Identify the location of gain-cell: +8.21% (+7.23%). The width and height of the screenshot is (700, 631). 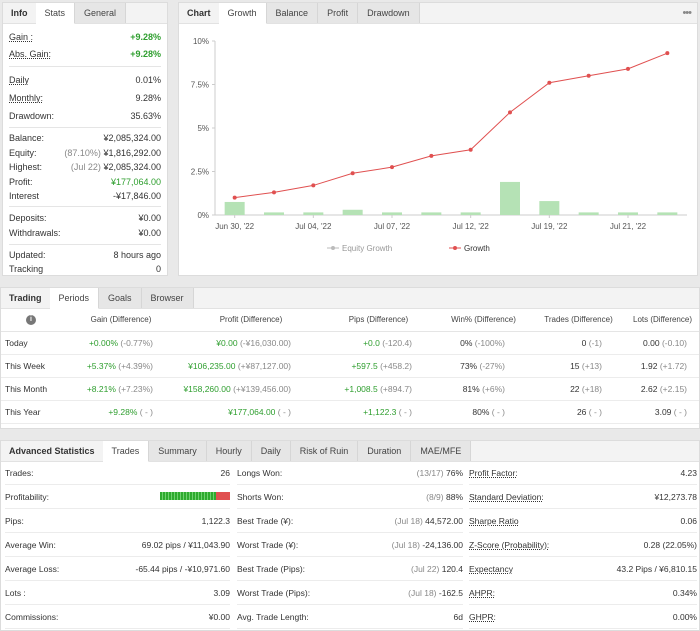
(121, 389).